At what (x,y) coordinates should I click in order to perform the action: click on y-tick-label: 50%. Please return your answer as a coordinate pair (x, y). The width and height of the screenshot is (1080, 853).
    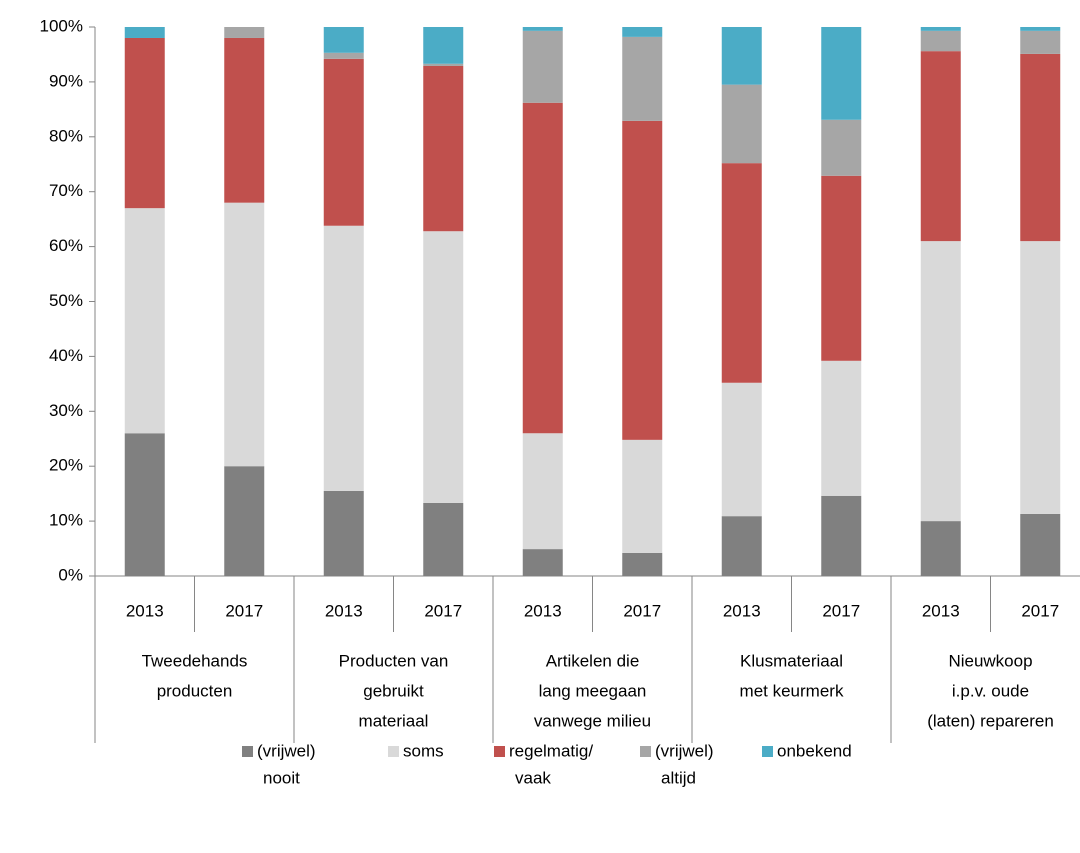
    Looking at the image, I should click on (66, 300).